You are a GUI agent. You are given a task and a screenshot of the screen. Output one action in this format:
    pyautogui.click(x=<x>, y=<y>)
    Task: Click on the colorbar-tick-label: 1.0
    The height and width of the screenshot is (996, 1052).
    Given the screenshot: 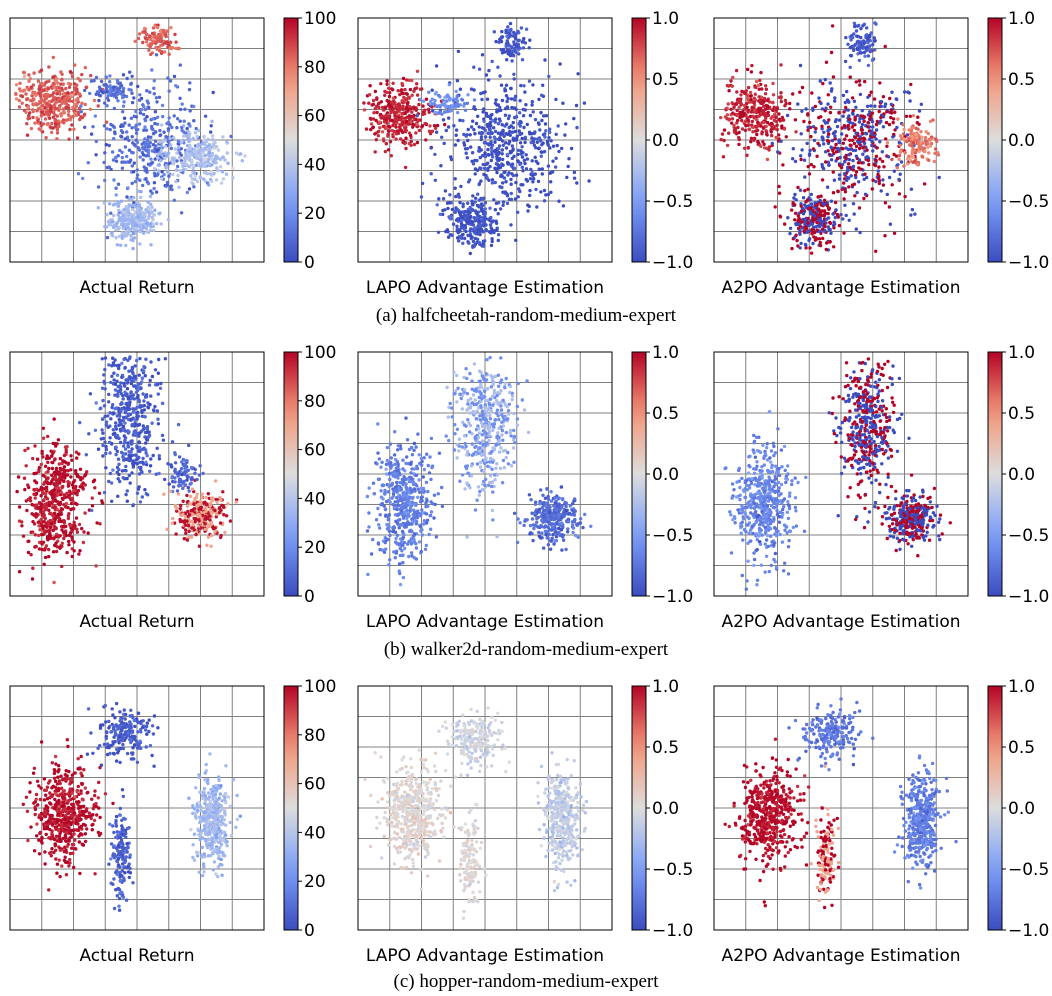 What is the action you would take?
    pyautogui.click(x=665, y=19)
    